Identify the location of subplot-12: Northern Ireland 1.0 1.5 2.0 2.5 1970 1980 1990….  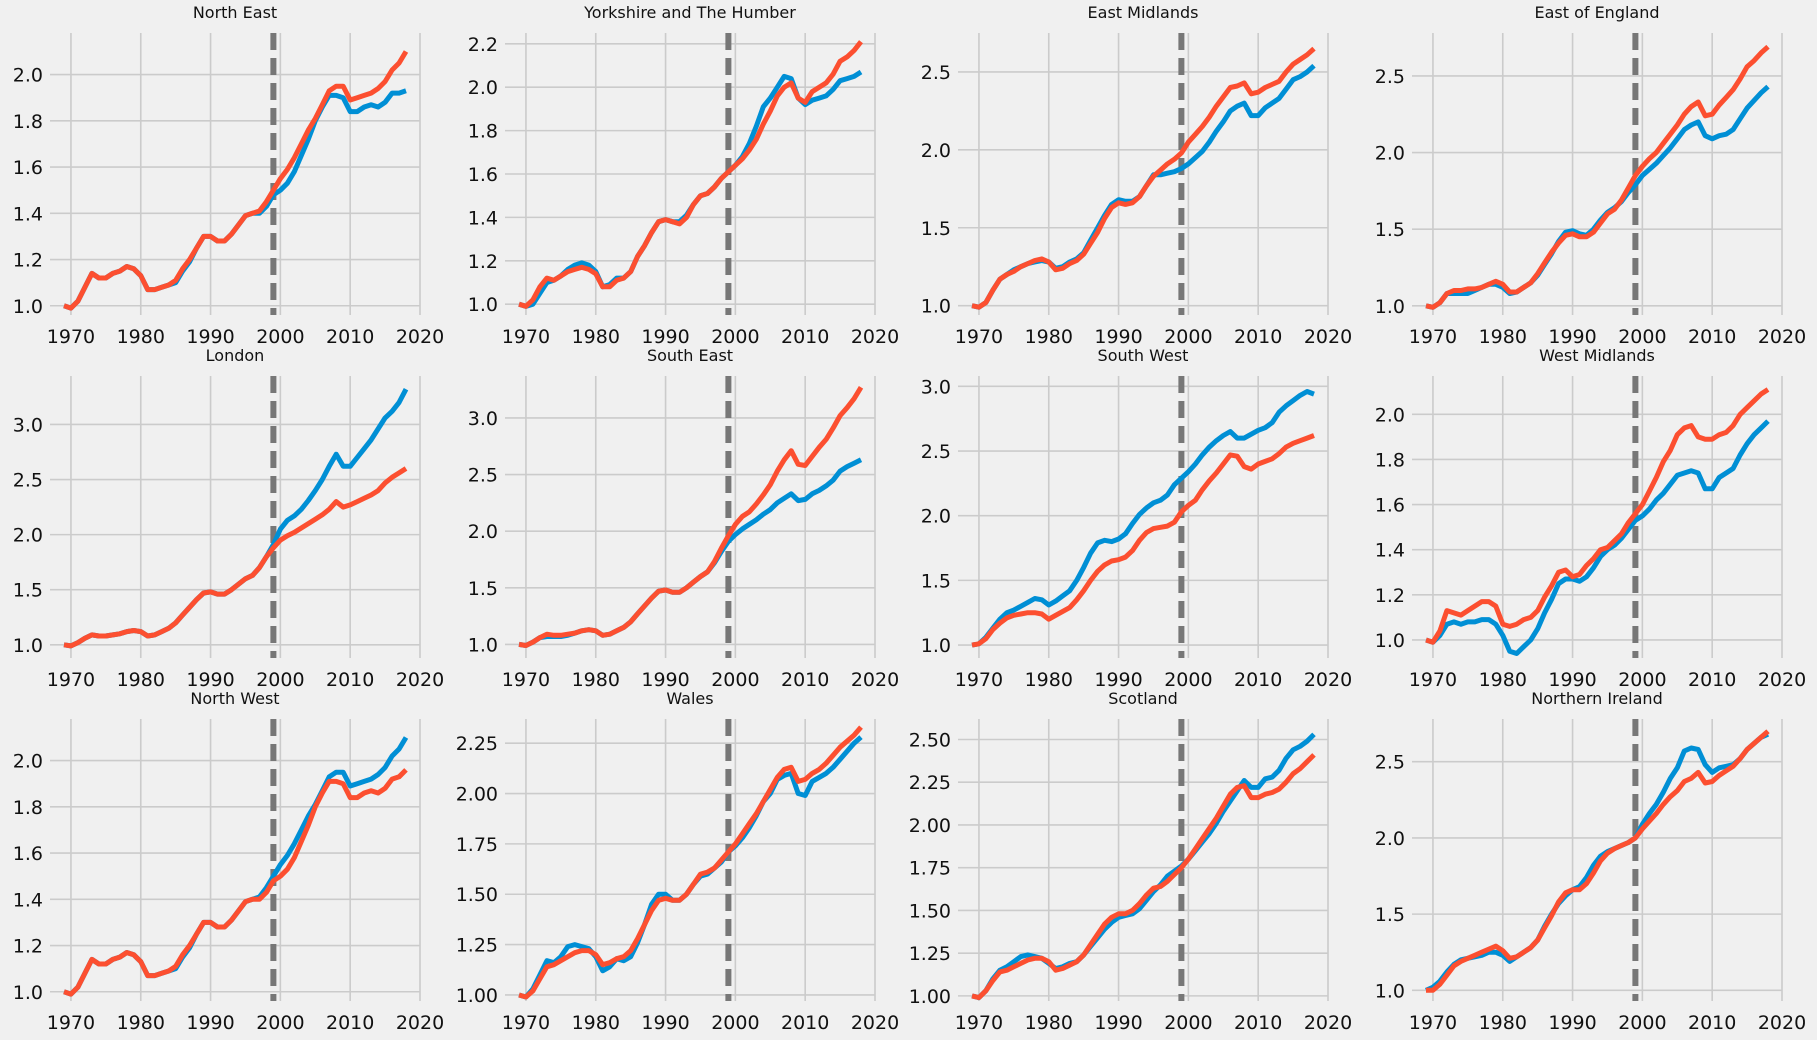
(1590, 861).